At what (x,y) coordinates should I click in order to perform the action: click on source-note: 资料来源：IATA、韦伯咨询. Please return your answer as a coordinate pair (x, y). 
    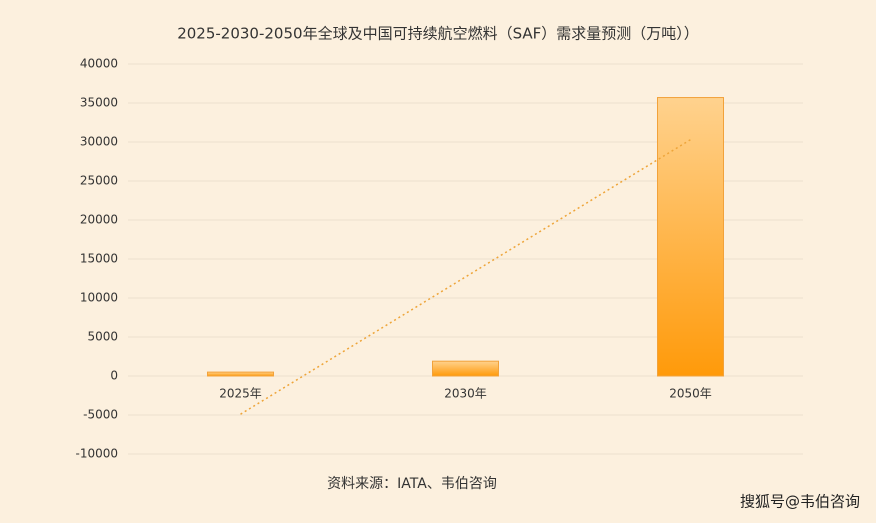
    Looking at the image, I should click on (412, 484).